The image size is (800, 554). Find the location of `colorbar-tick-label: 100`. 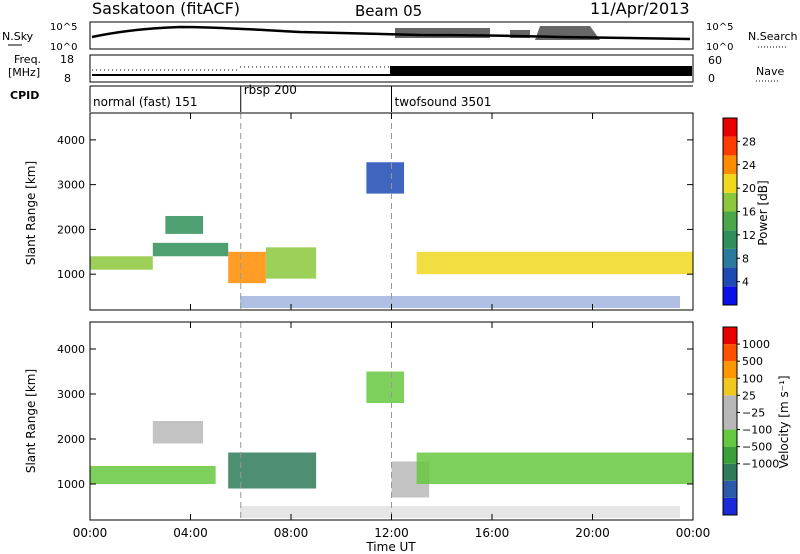

colorbar-tick-label: 100 is located at coordinates (752, 378).